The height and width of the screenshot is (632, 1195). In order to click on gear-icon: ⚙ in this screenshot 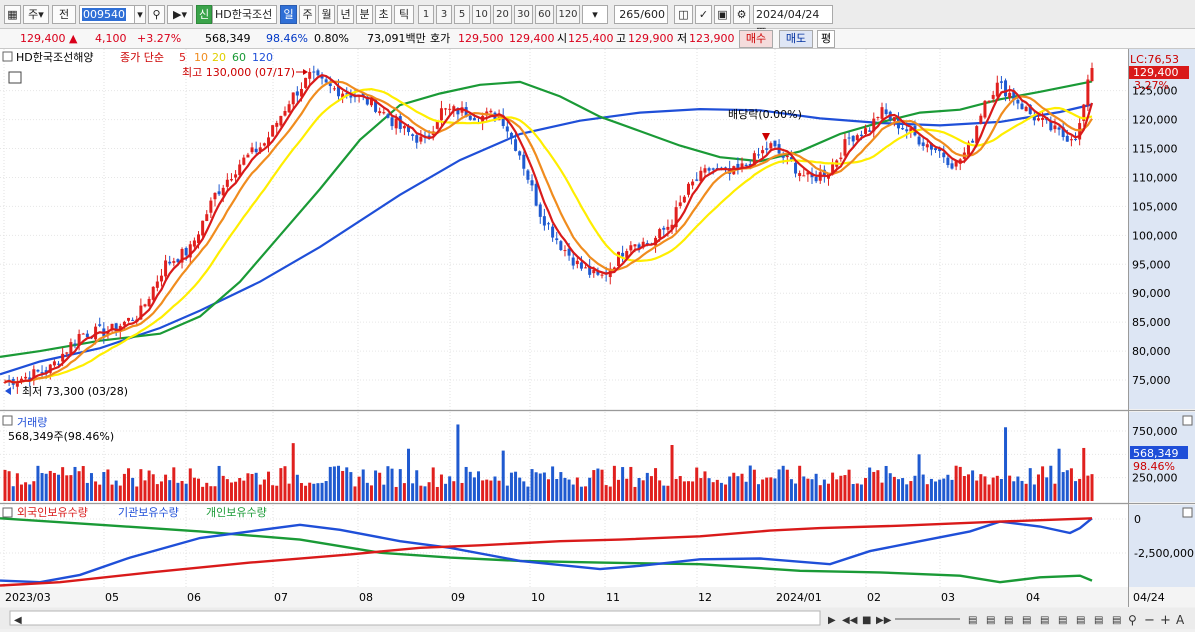, I will do `click(741, 14)`.